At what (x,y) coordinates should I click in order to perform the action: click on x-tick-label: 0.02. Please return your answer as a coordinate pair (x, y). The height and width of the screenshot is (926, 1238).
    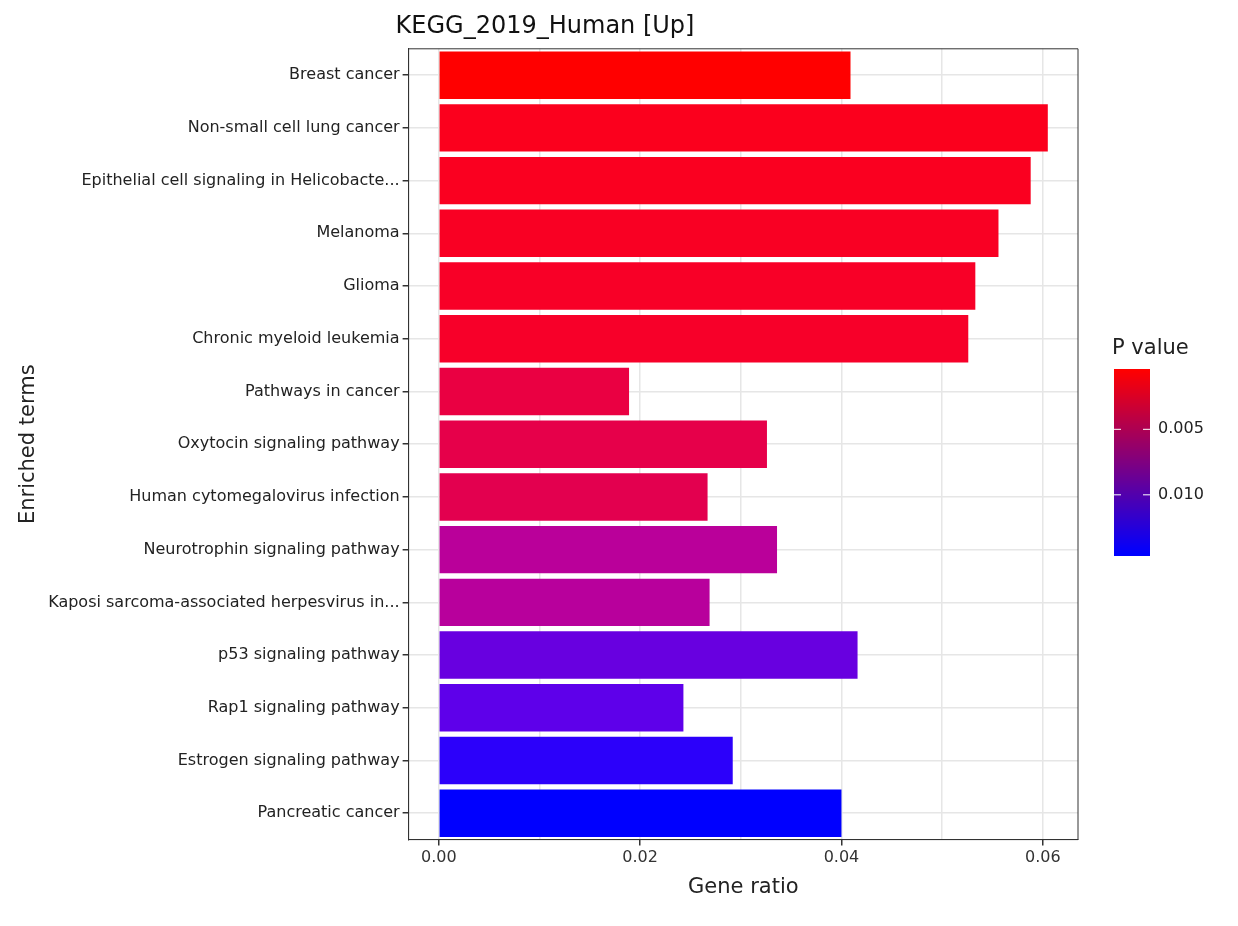
    Looking at the image, I should click on (640, 857).